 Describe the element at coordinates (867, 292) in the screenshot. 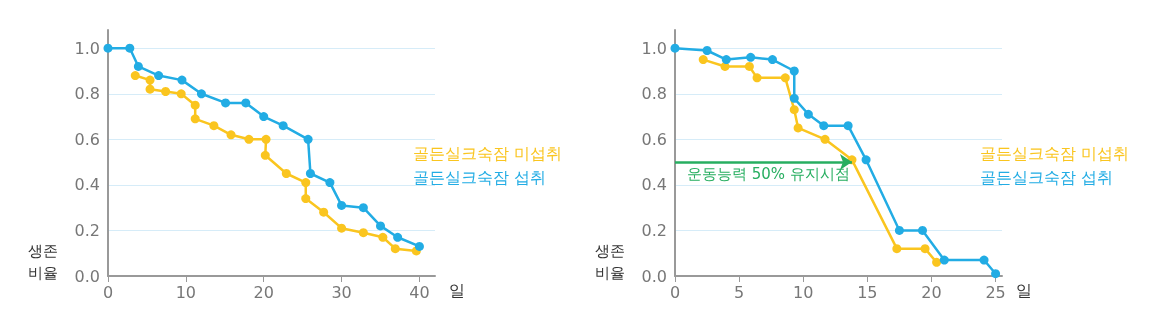

I see `x-tick-label: 15` at that location.